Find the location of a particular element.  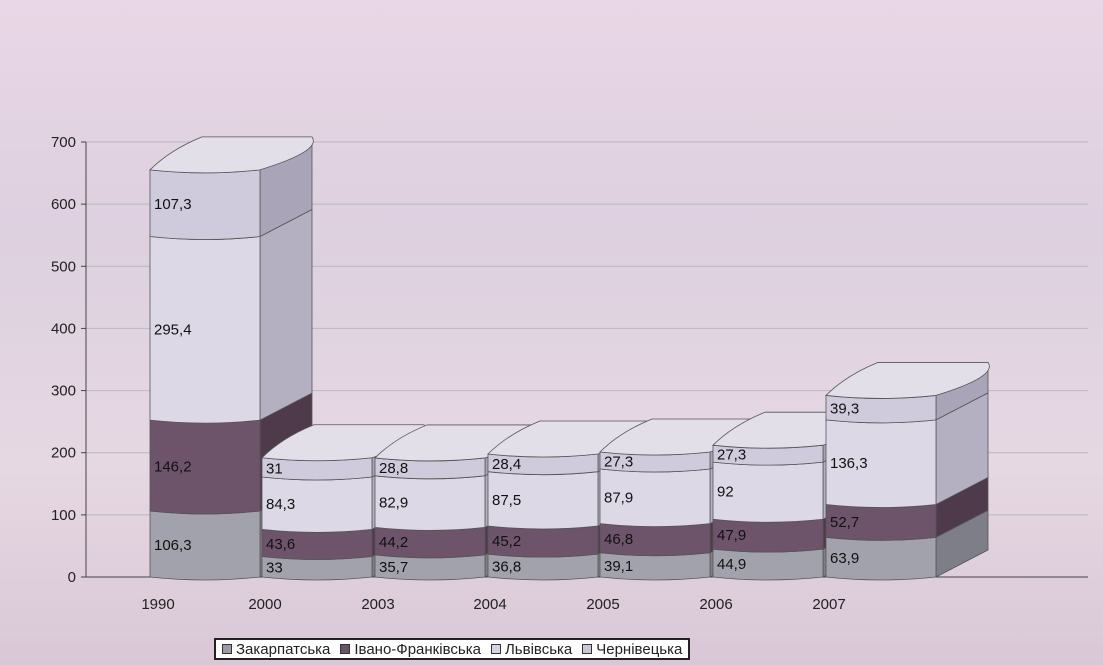

bar-group-2004: 36,8 45,2 87,5 28,4 is located at coordinates (569, 500).